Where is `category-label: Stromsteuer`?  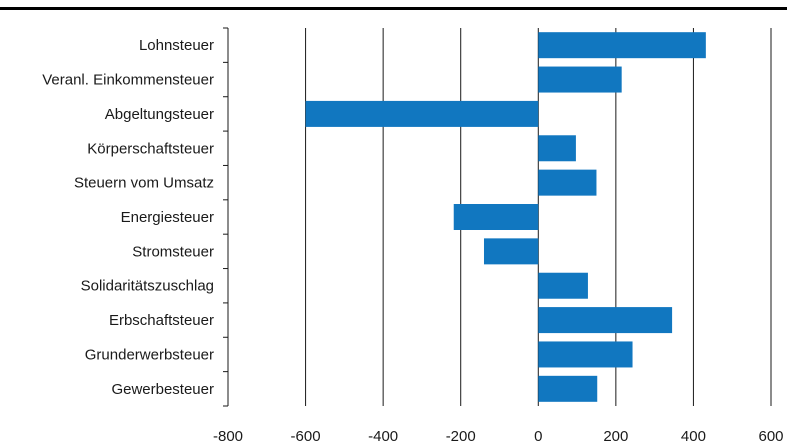 category-label: Stromsteuer is located at coordinates (173, 251).